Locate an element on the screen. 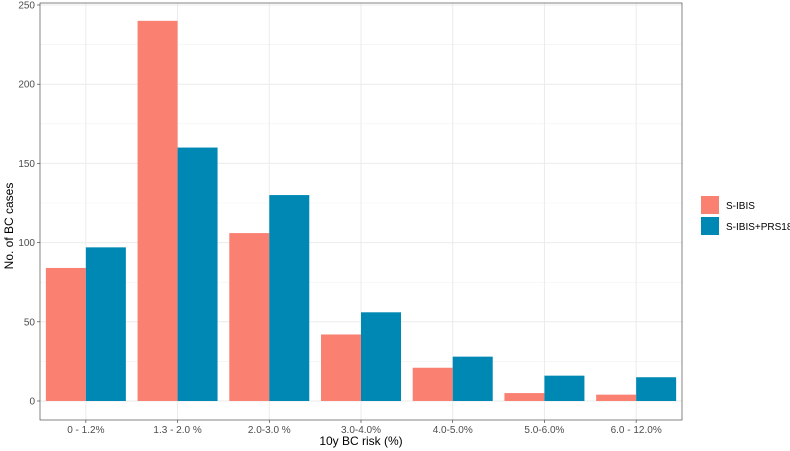 This screenshot has height=451, width=790. y-tick-label: 250 is located at coordinates (26, 6).